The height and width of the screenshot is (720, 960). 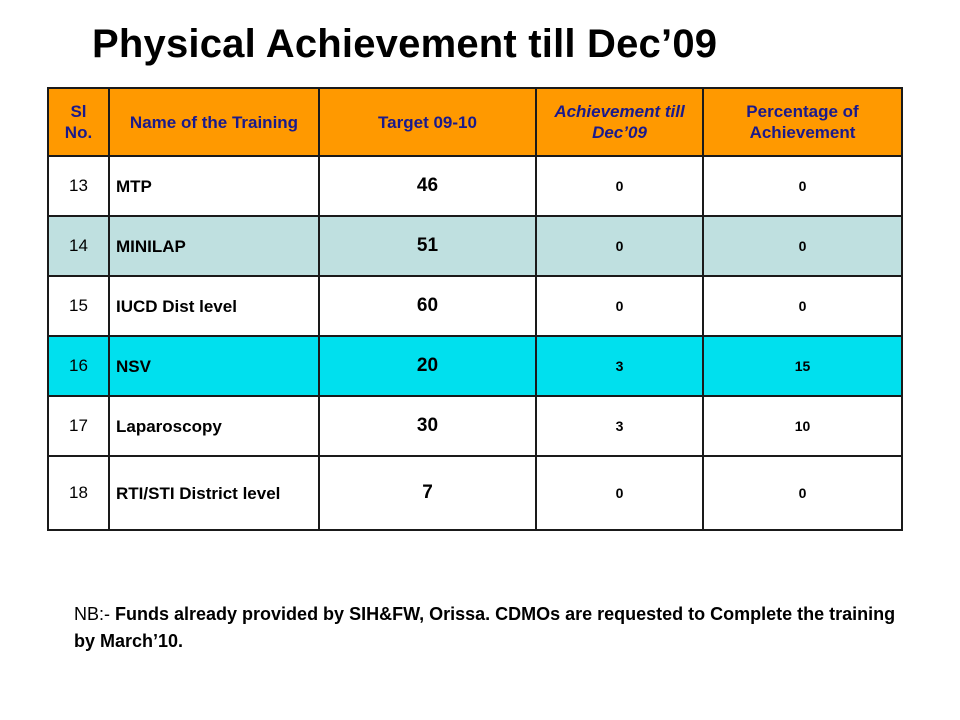 I want to click on cell-training-name: Laparoscopy, so click(x=214, y=426).